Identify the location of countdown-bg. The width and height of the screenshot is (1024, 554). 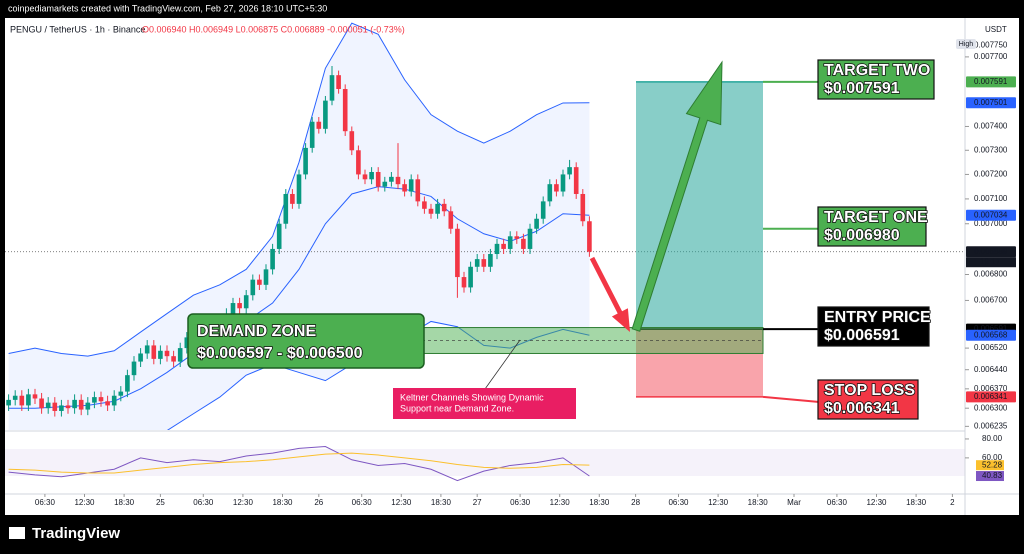
(991, 262).